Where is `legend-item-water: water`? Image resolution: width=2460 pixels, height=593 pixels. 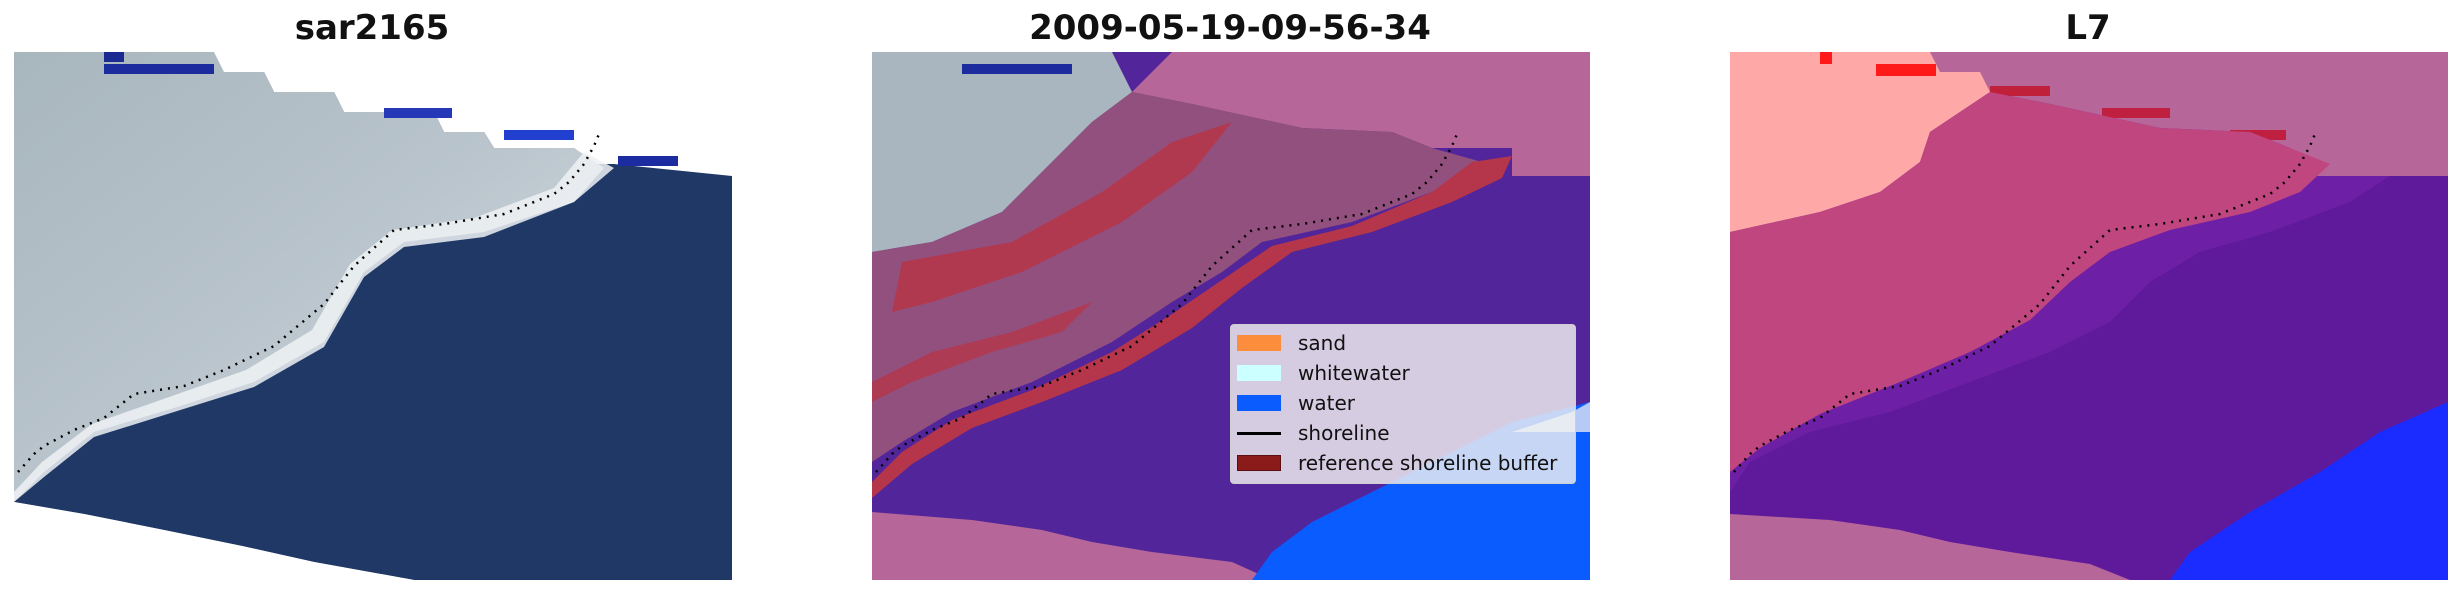
legend-item-water: water is located at coordinates (1296, 403).